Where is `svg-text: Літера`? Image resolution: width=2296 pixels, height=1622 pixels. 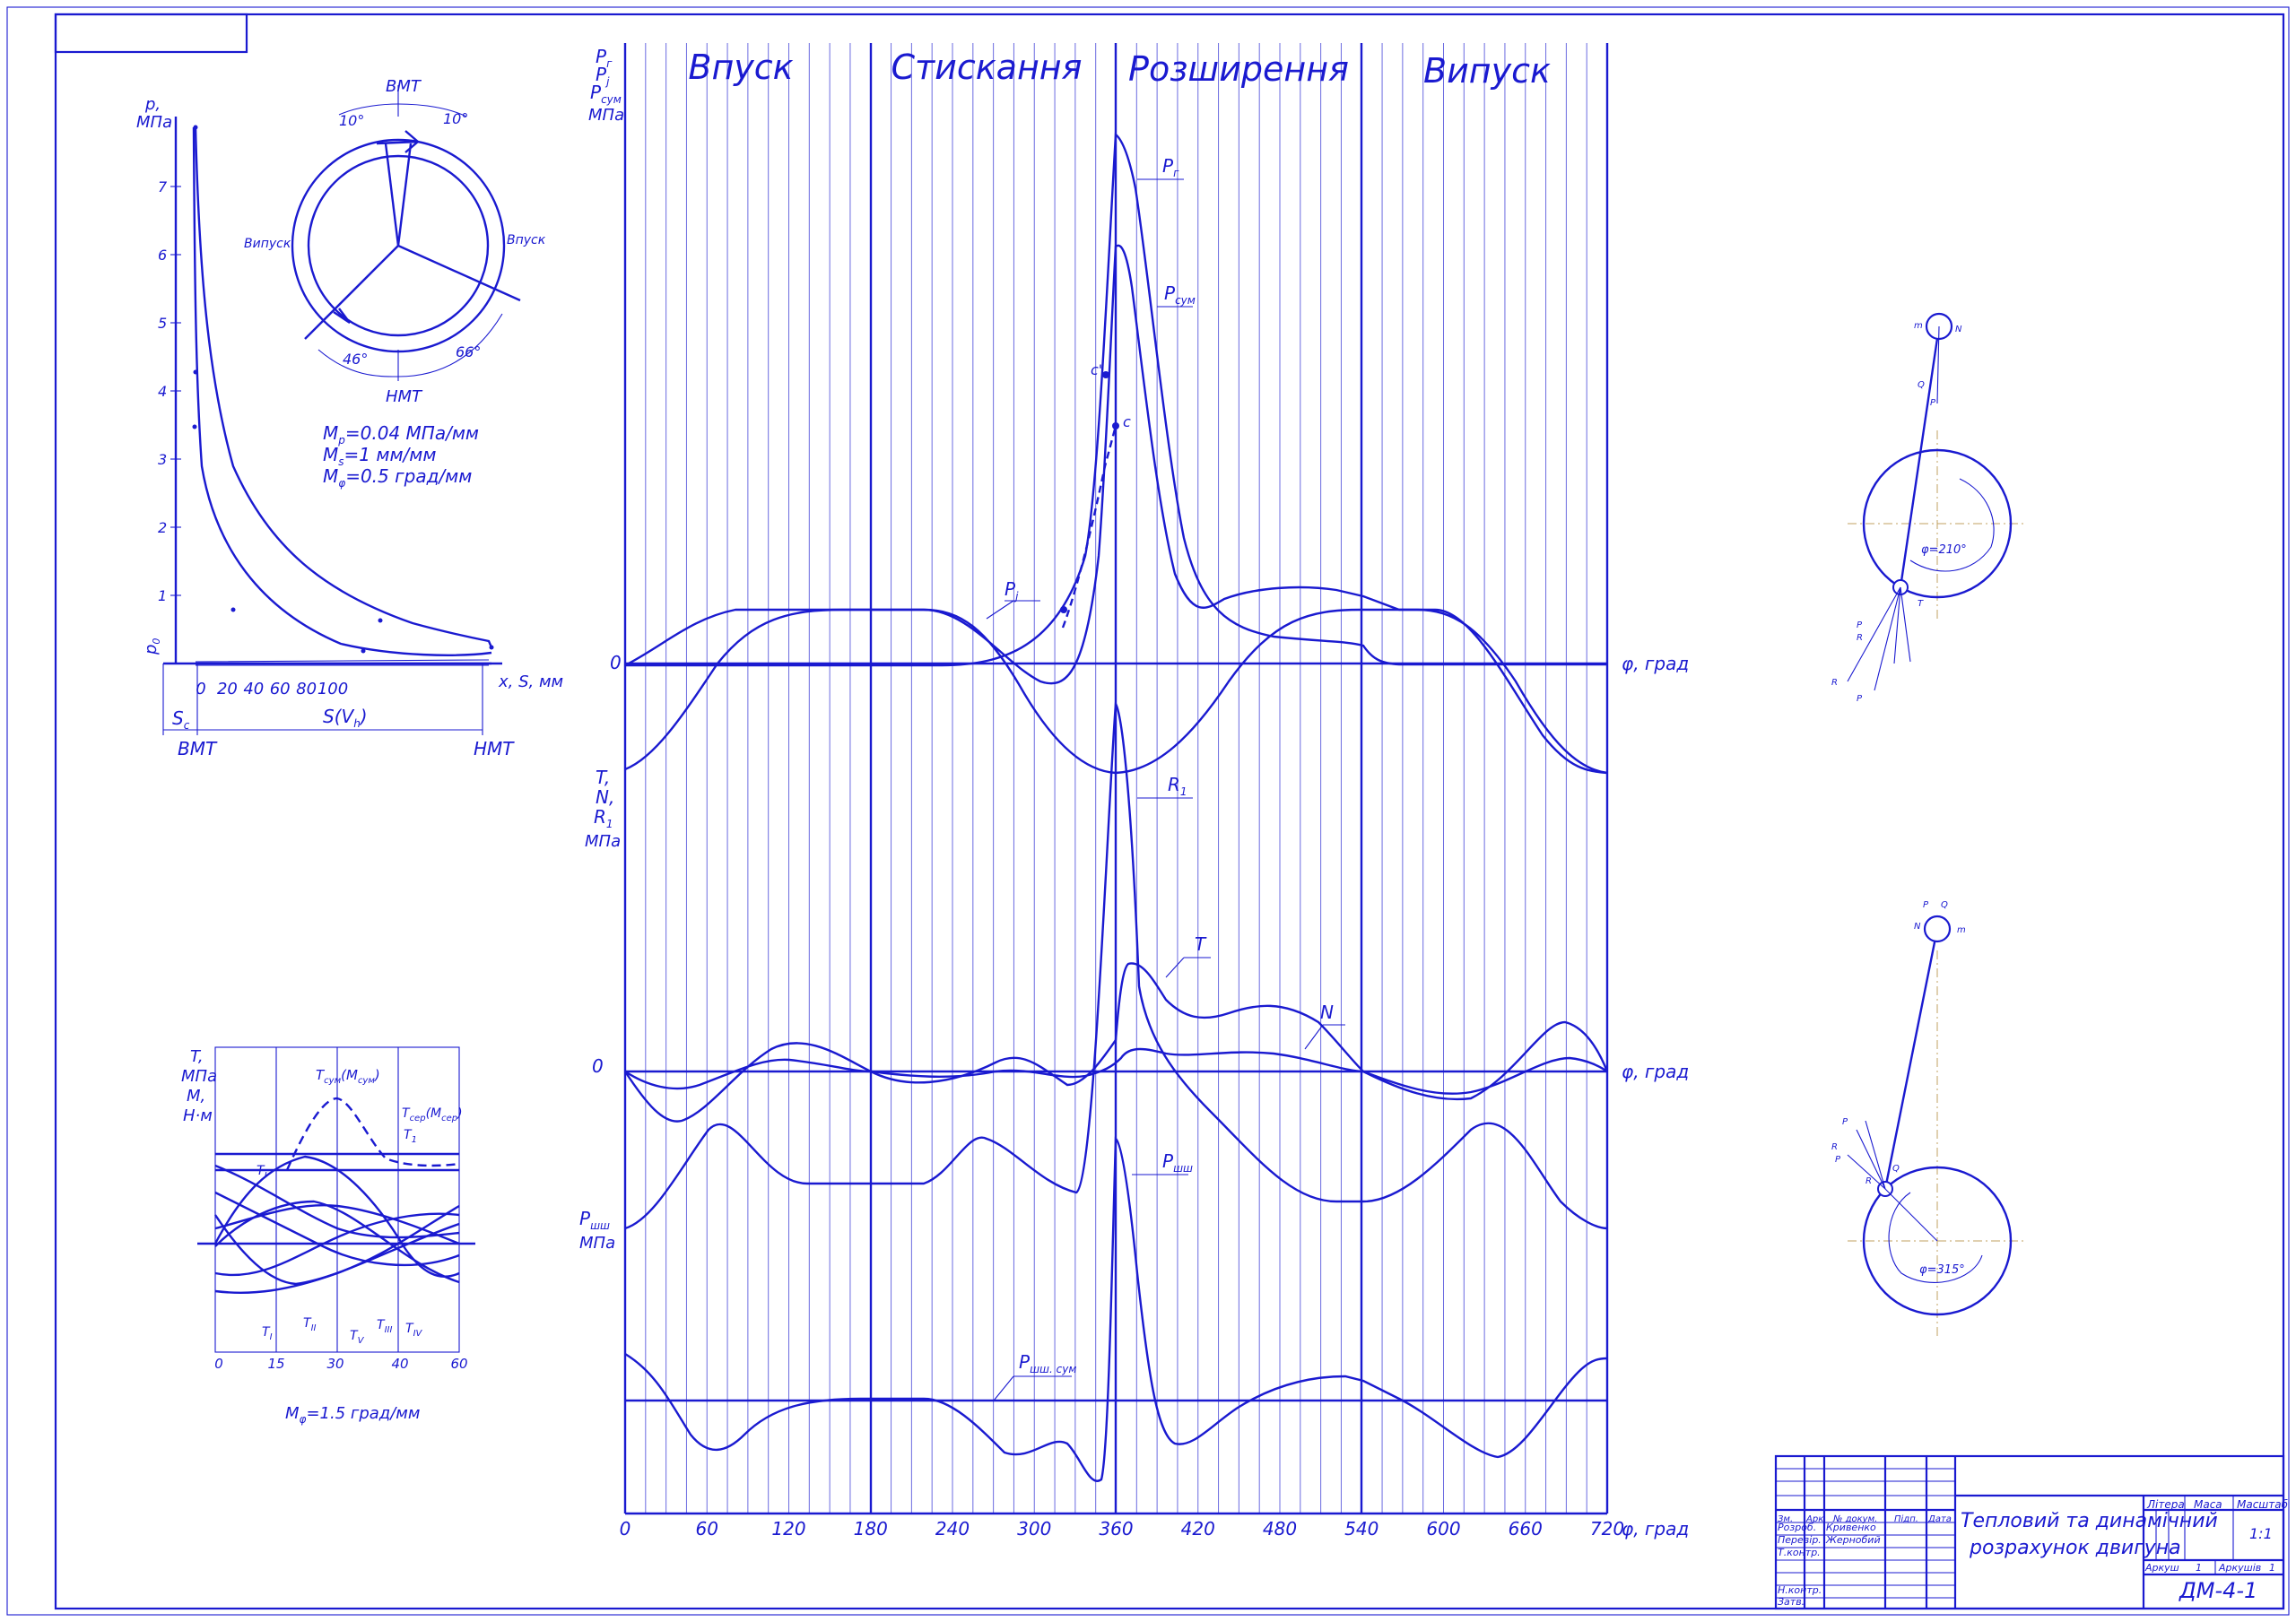 svg-text: Літера is located at coordinates (2165, 1504).